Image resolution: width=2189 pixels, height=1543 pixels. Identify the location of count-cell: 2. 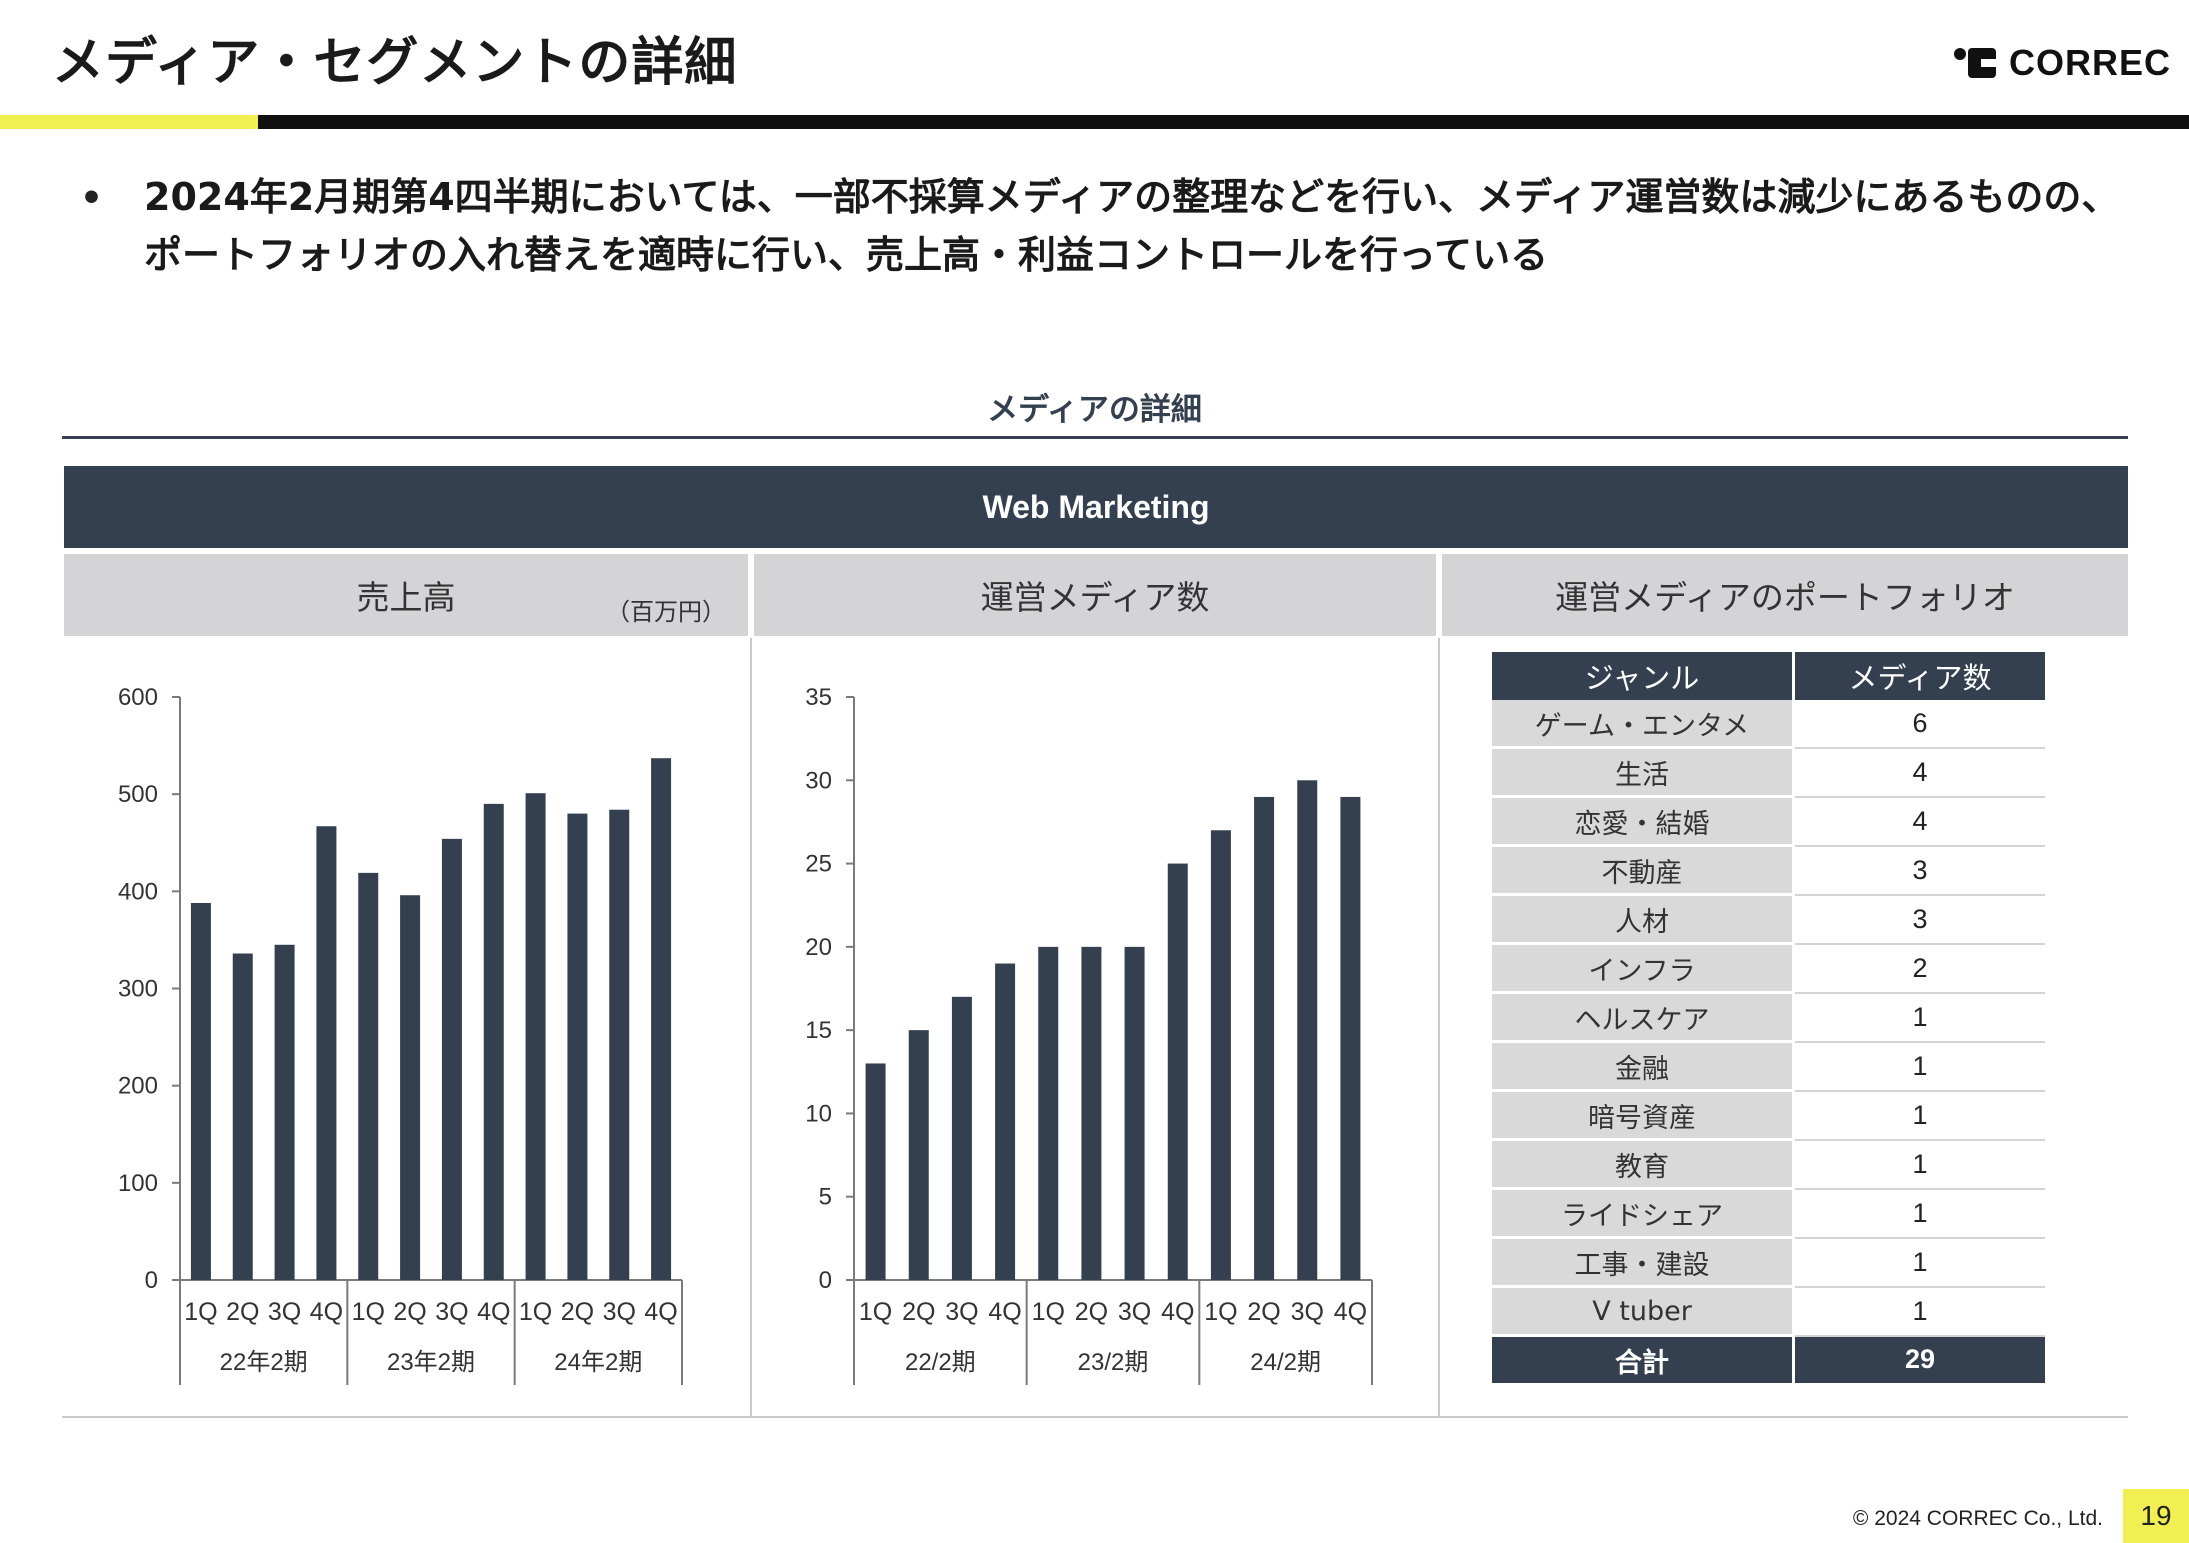
(1919, 968).